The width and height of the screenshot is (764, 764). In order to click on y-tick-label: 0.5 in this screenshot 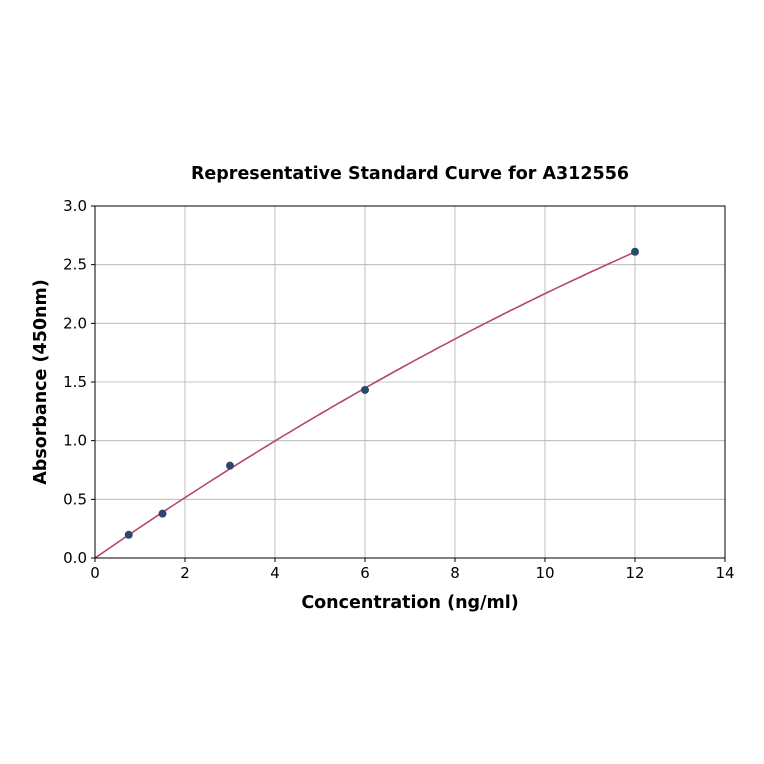, I will do `click(75, 499)`.